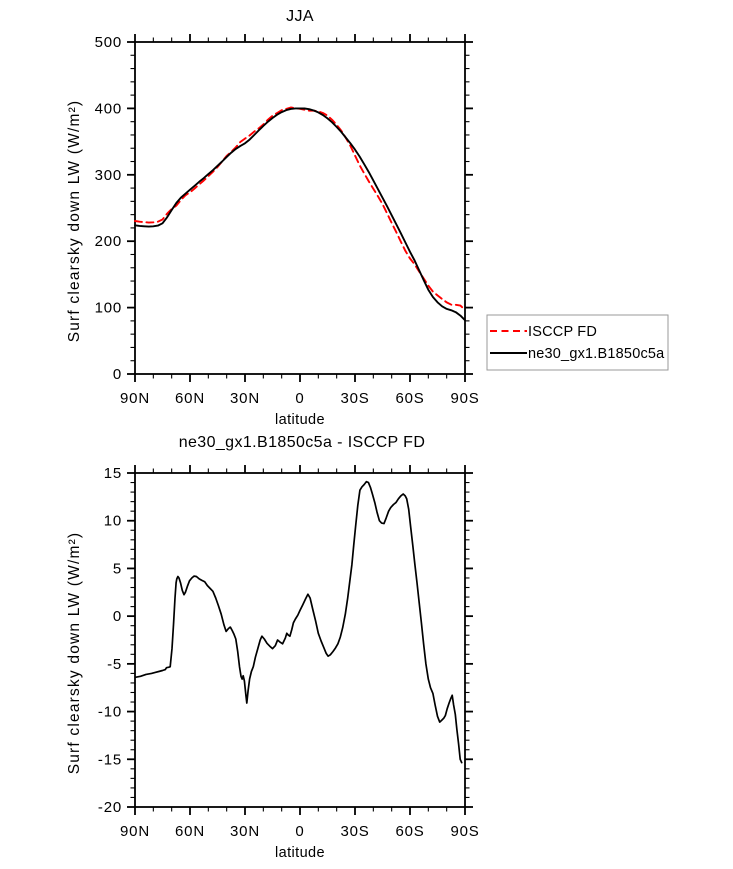 This screenshot has height=869, width=733. I want to click on y-tick-label: 500, so click(108, 42).